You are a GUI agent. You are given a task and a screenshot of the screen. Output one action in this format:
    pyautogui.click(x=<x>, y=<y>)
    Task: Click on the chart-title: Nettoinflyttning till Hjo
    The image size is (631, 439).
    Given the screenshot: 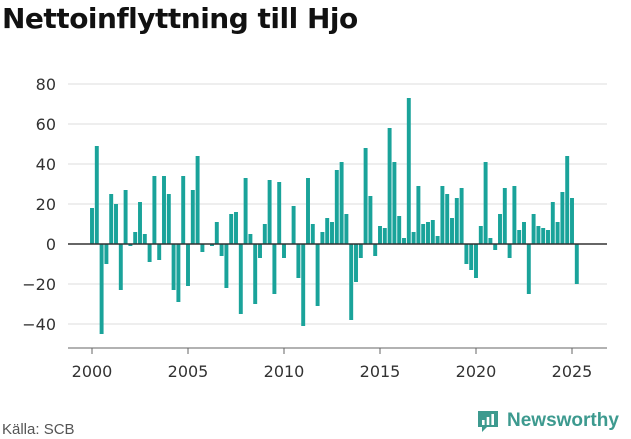 What is the action you would take?
    pyautogui.click(x=180, y=18)
    